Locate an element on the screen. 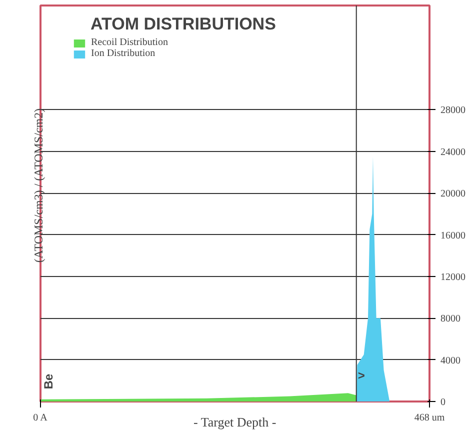 This screenshot has height=435, width=470. annotation: > is located at coordinates (361, 375).